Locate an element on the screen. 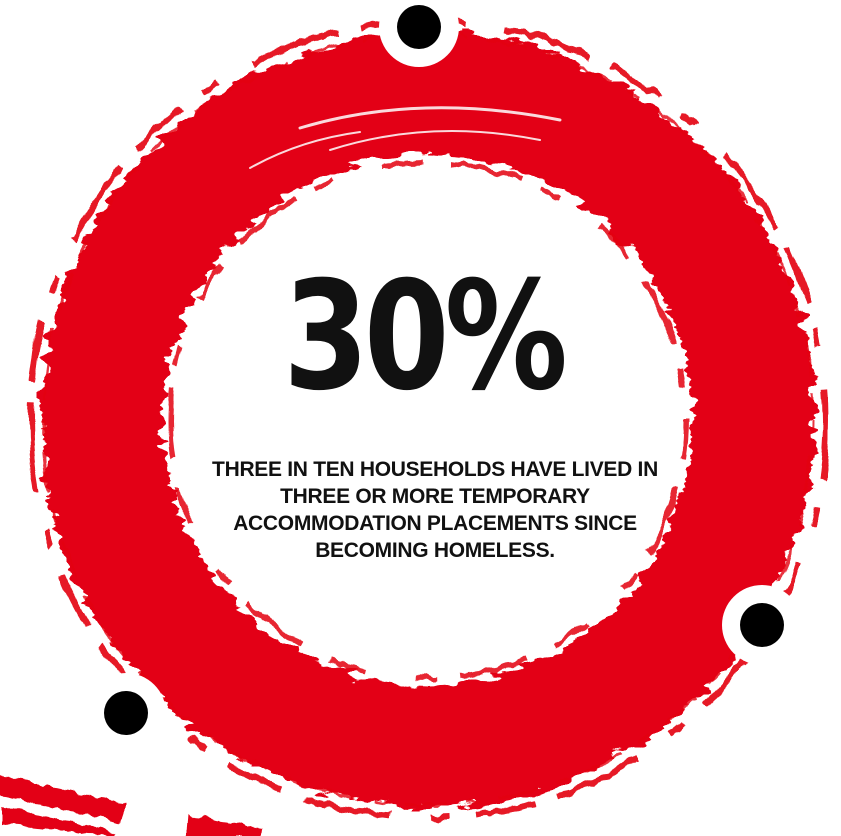  ring-highlight-streaks is located at coordinates (405, 137).